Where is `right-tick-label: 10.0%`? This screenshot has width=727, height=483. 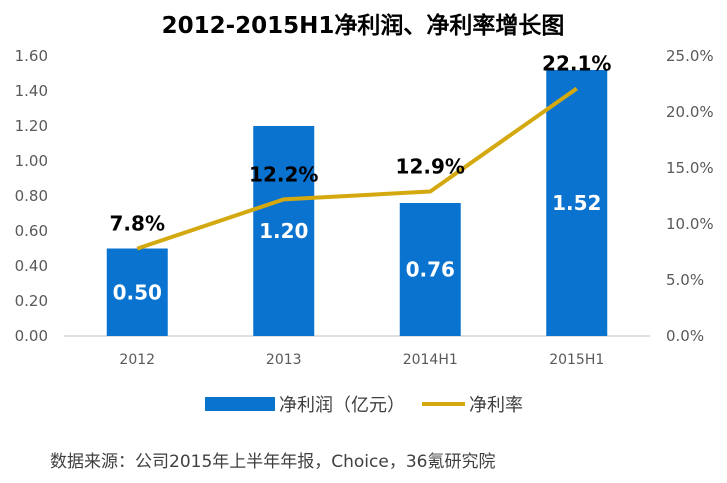
right-tick-label: 10.0% is located at coordinates (690, 224).